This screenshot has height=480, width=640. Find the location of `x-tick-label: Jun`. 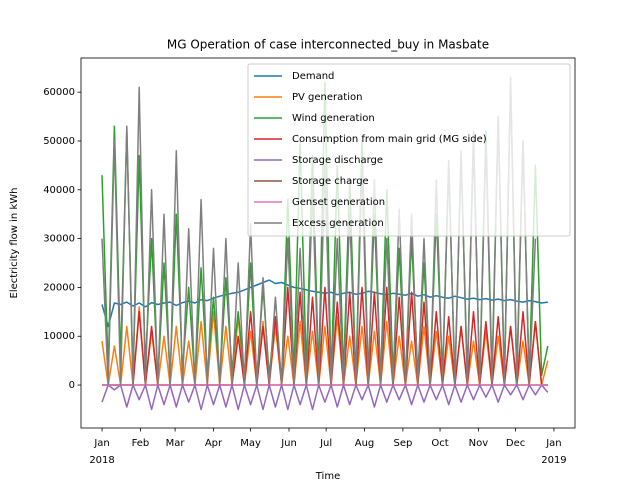

x-tick-label: Jun is located at coordinates (288, 443).